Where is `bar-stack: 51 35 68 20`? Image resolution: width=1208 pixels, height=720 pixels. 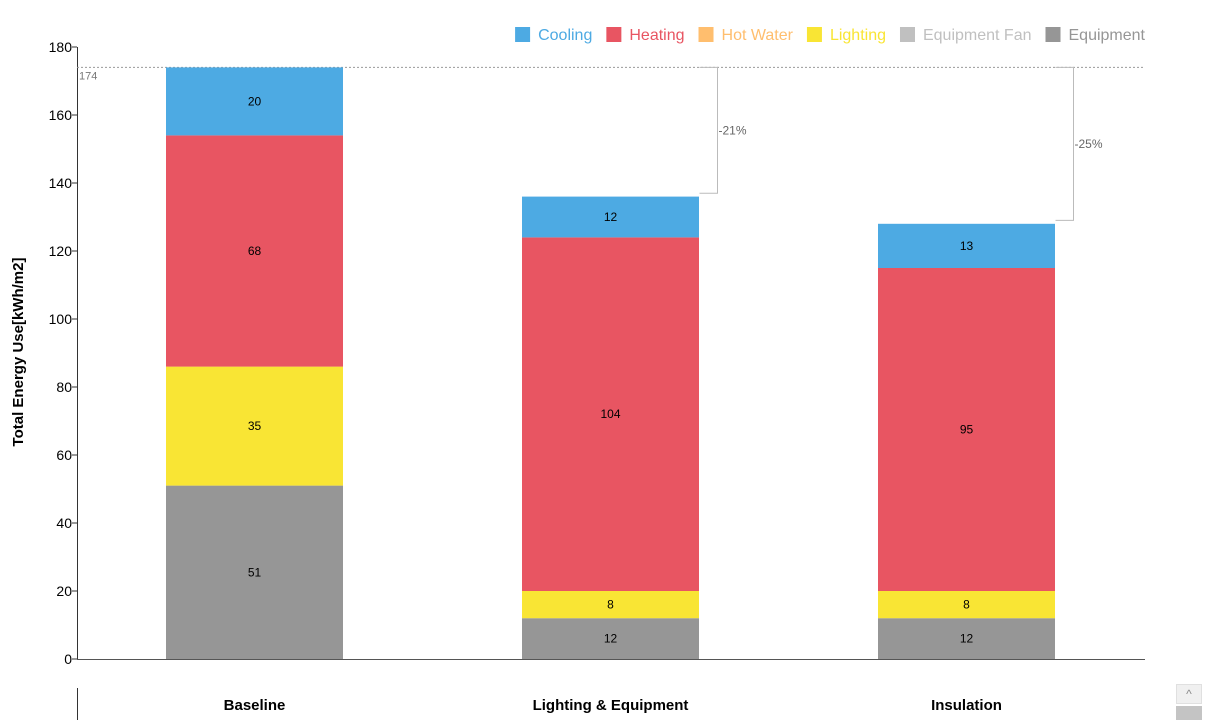
bar-stack: 51 35 68 20 is located at coordinates (254, 363).